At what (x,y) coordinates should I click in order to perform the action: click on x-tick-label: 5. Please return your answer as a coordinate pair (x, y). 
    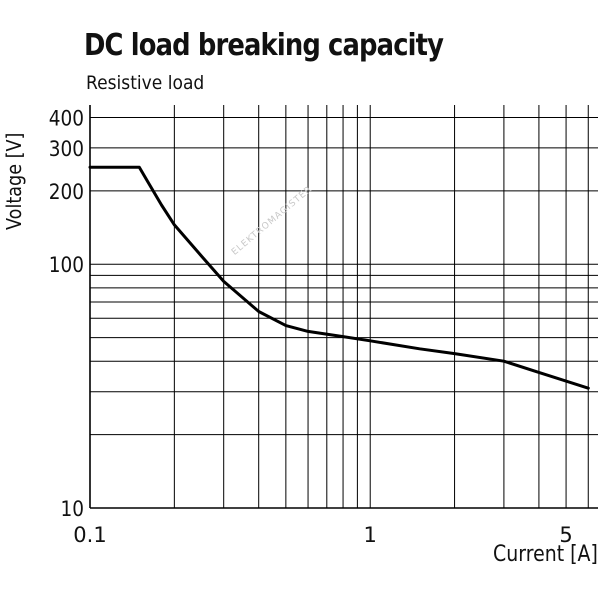
    Looking at the image, I should click on (565, 535).